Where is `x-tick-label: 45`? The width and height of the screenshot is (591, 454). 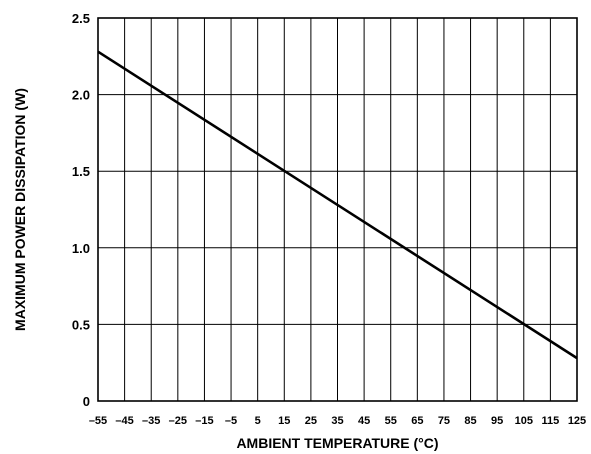
x-tick-label: 45 is located at coordinates (364, 421).